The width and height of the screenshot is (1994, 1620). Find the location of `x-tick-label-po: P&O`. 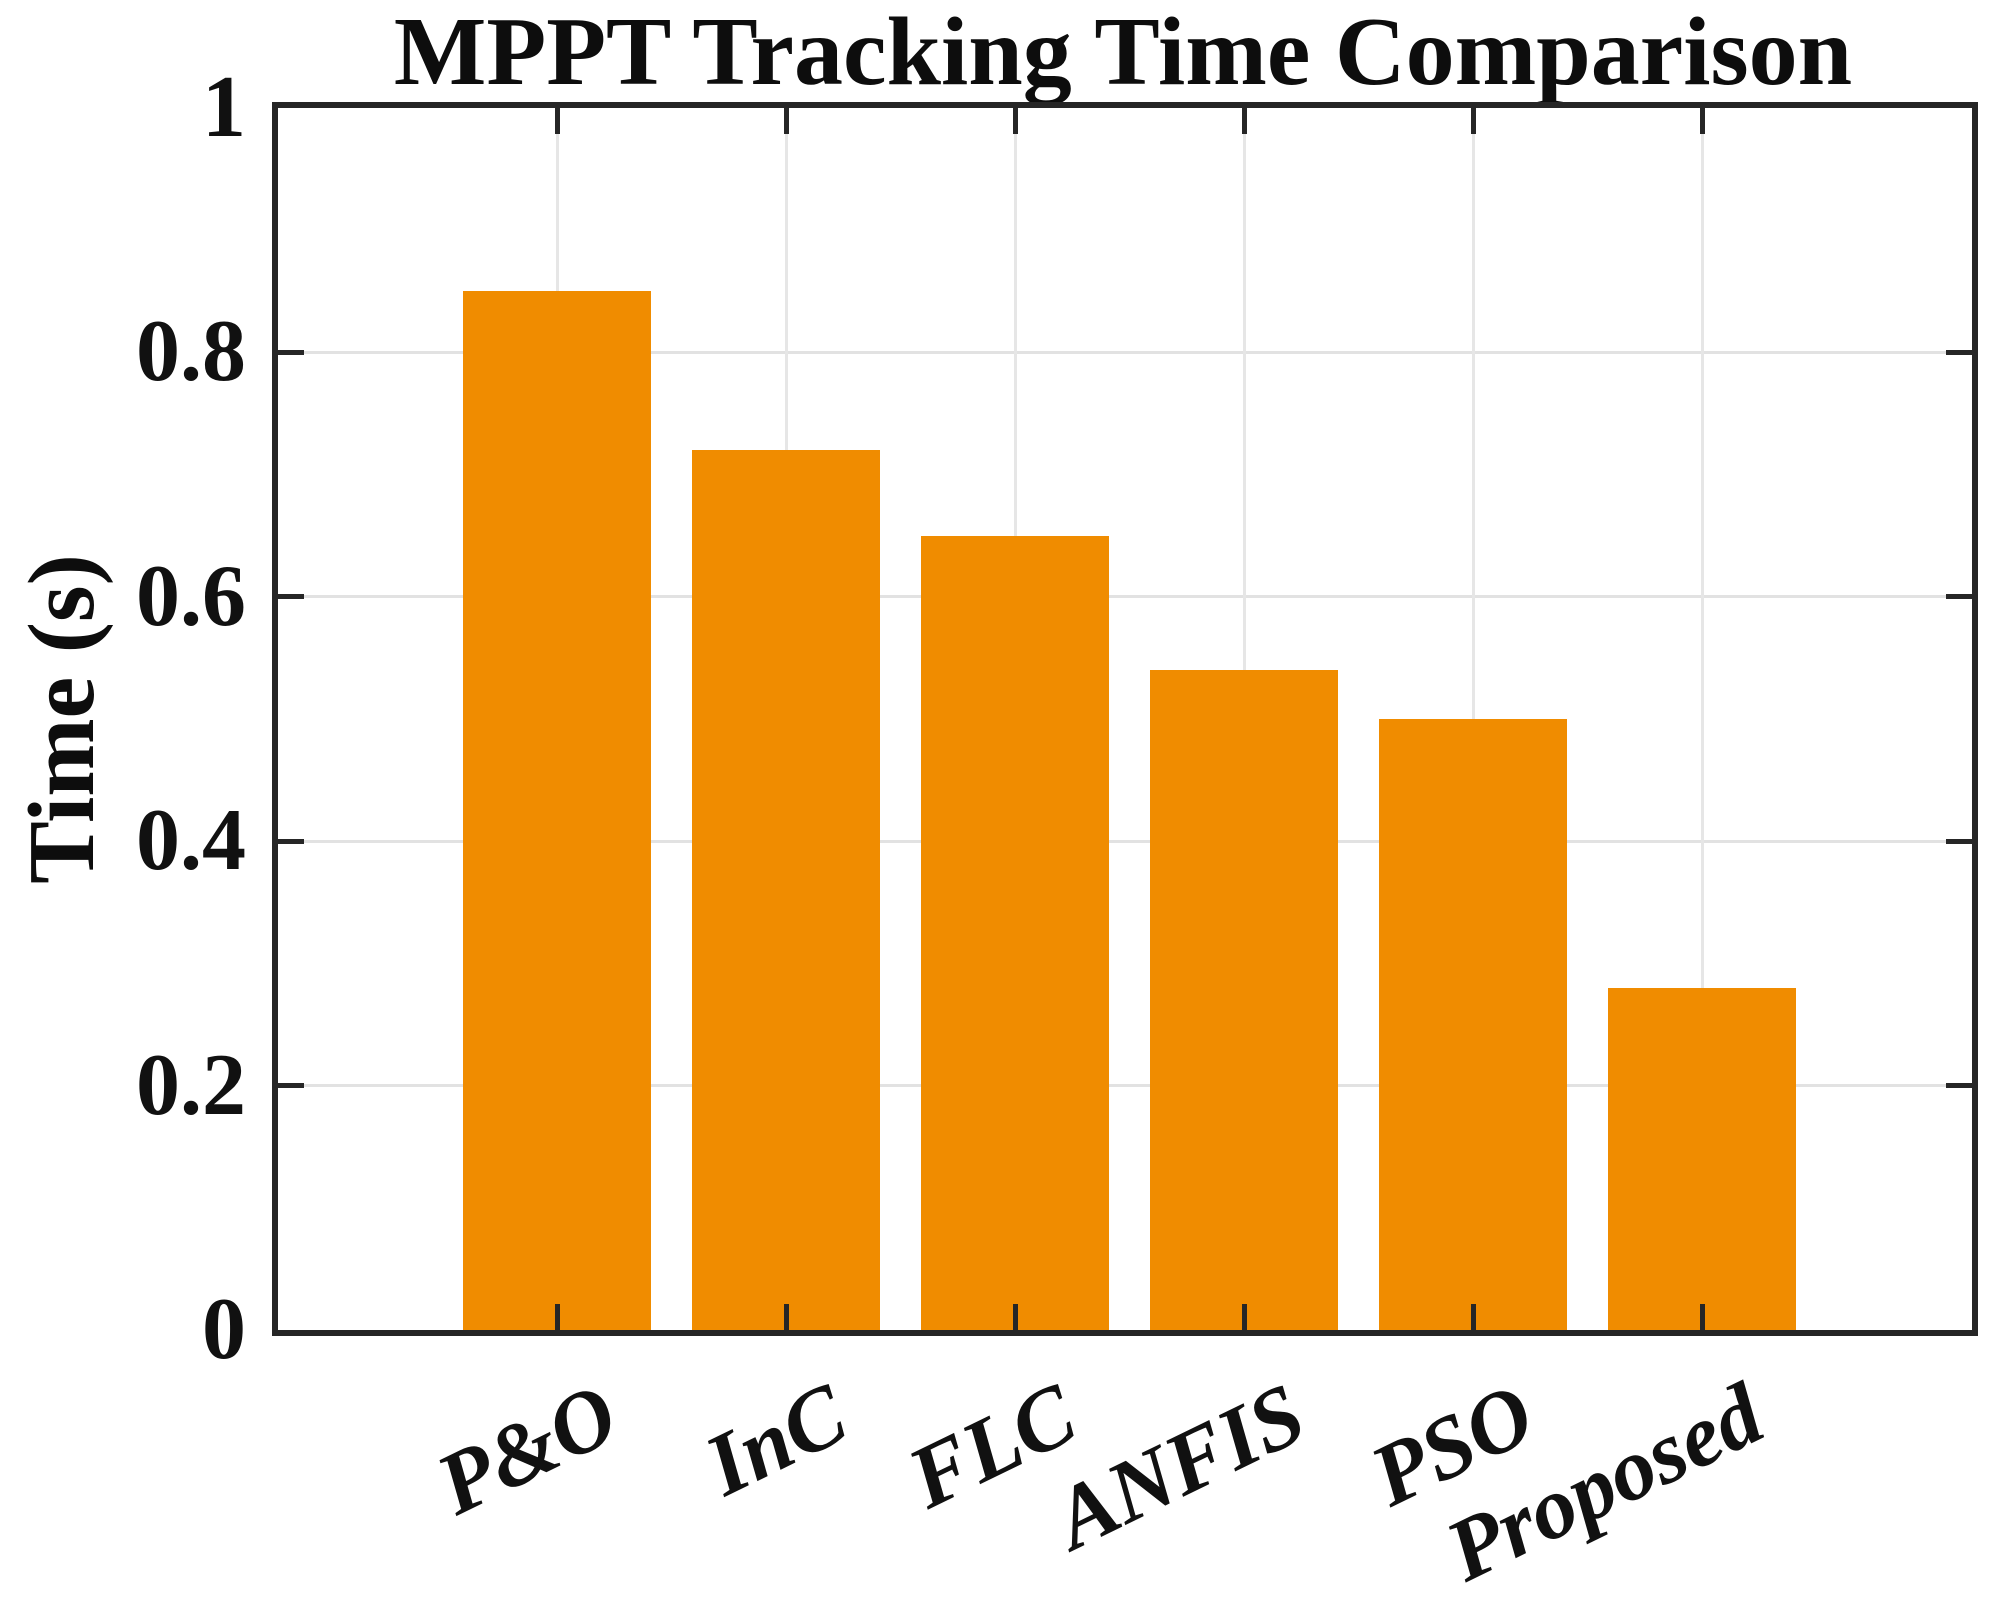

x-tick-label-po: P&O is located at coordinates (527, 1450).